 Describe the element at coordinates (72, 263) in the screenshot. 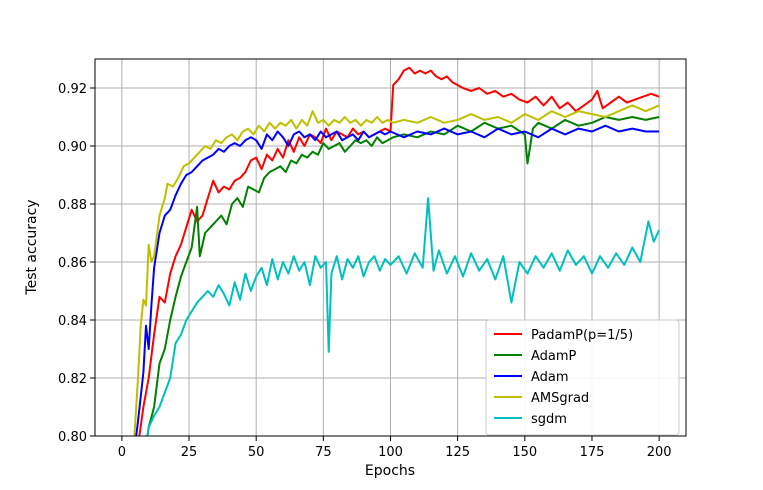

I see `y-tick-label: 0.86` at that location.